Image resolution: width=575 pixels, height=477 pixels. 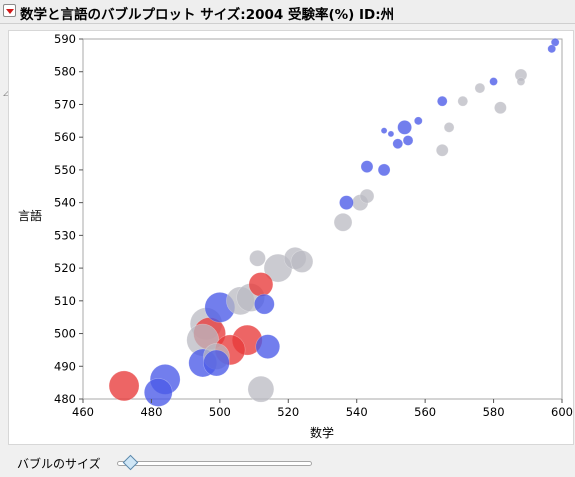 I want to click on x-tick-label: 600, so click(x=562, y=412).